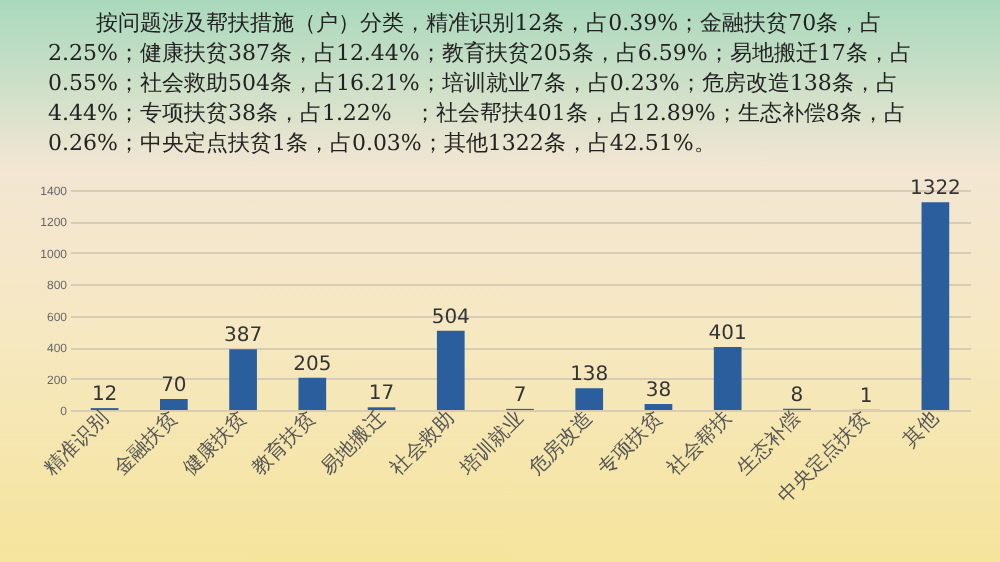  Describe the element at coordinates (589, 375) in the screenshot. I see `data-label: 138` at that location.